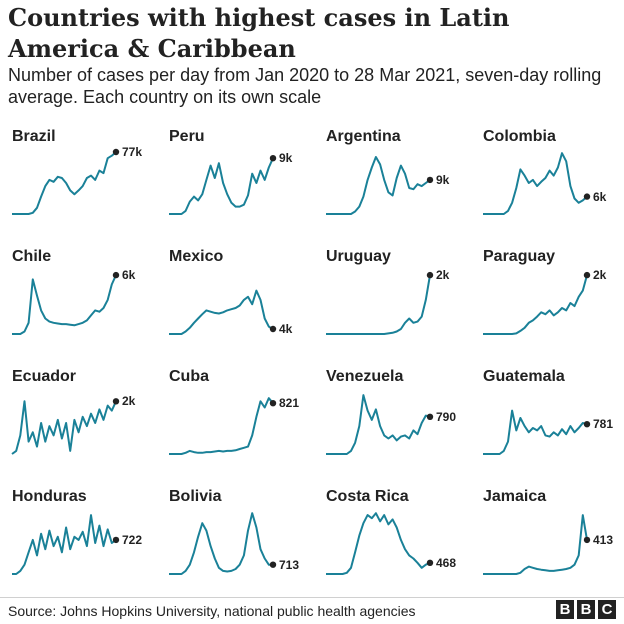  I want to click on panel-title: Peru, so click(187, 136).